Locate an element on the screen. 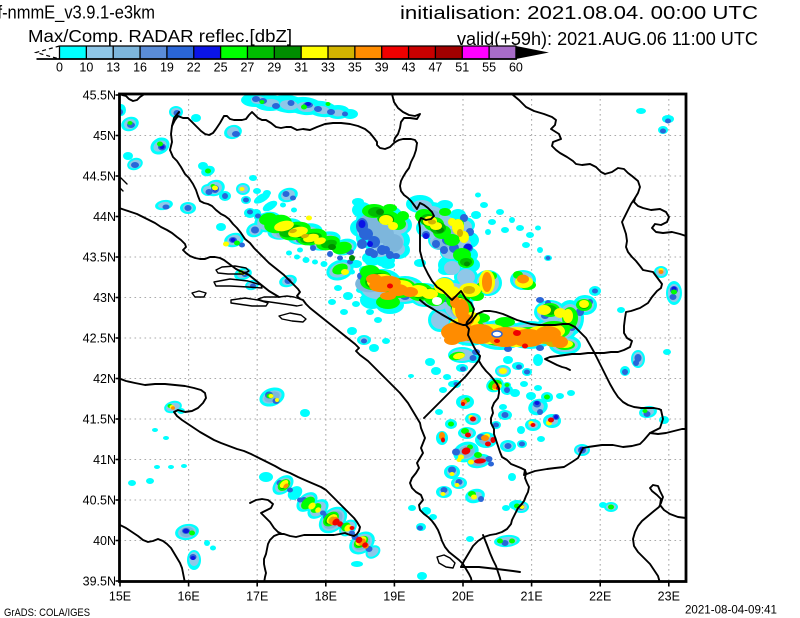 This screenshot has width=800, height=618. svg-text: 18E is located at coordinates (326, 597).